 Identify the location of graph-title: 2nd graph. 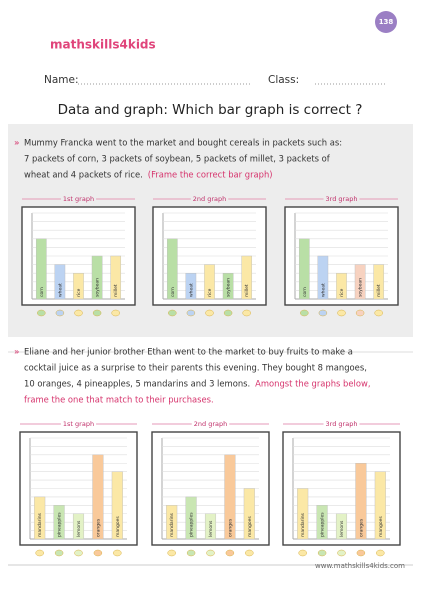
(210, 424).